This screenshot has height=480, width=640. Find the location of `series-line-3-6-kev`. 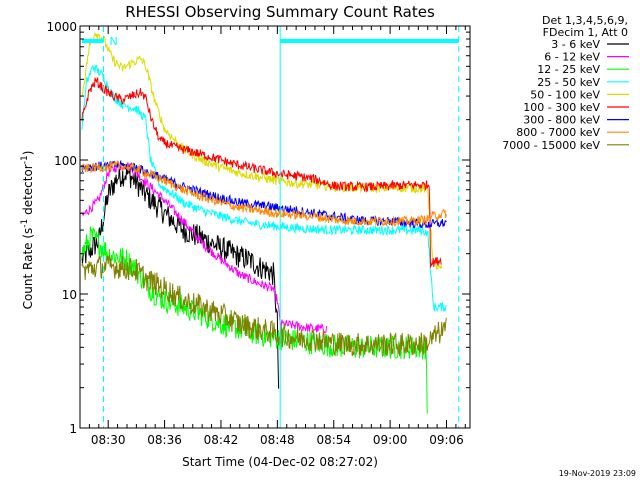

series-line-3-6-kev is located at coordinates (180, 277).